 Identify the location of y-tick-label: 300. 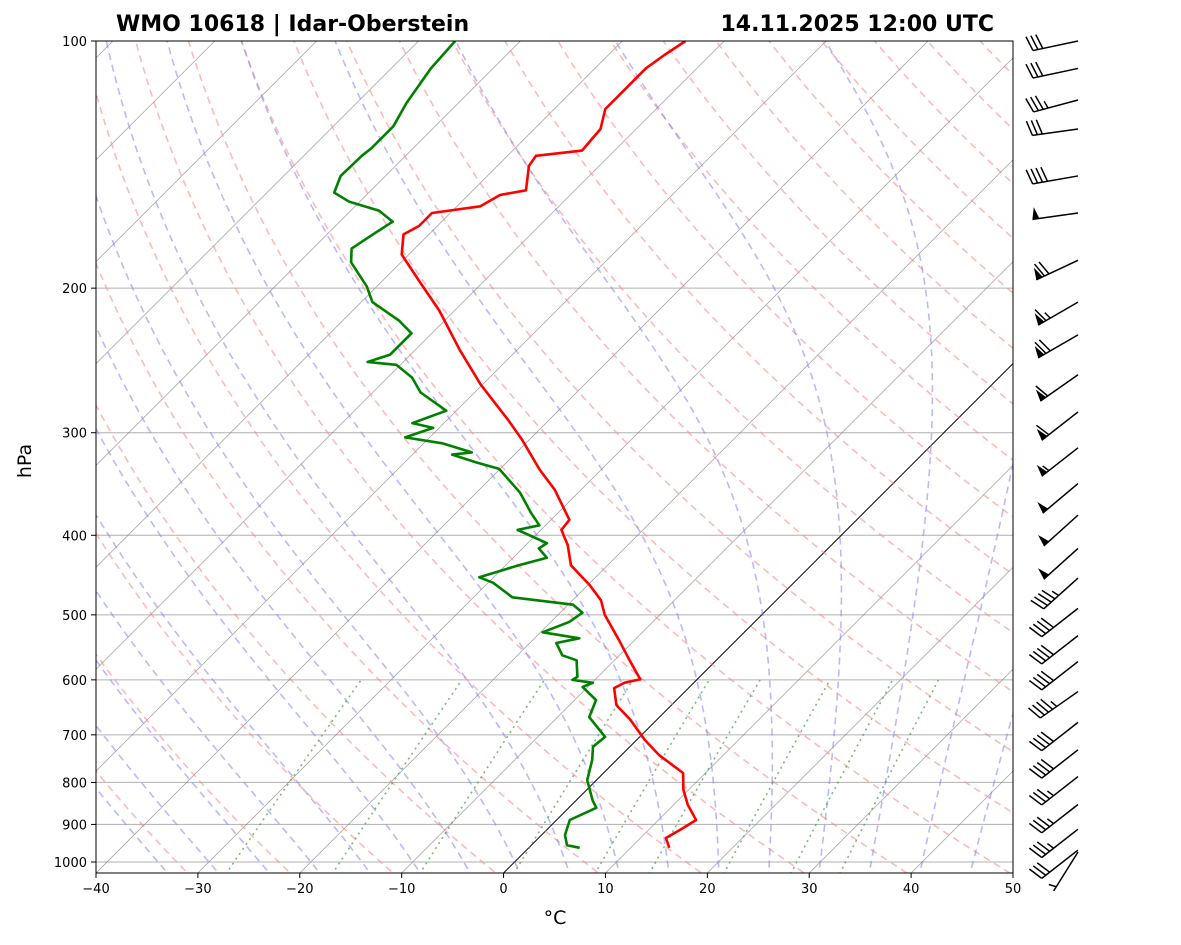
(74, 434).